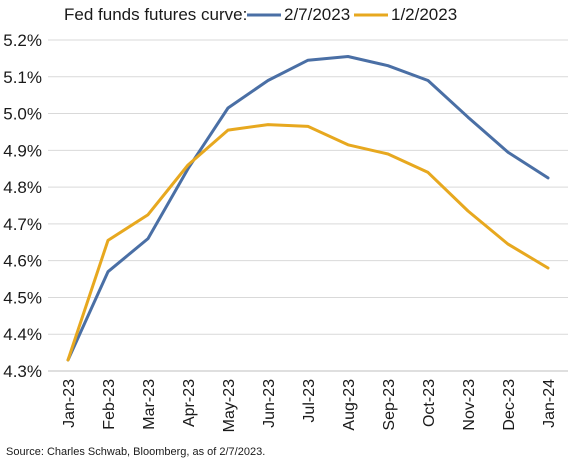  Describe the element at coordinates (389, 405) in the screenshot. I see `x-tick-label: Sep-23` at that location.